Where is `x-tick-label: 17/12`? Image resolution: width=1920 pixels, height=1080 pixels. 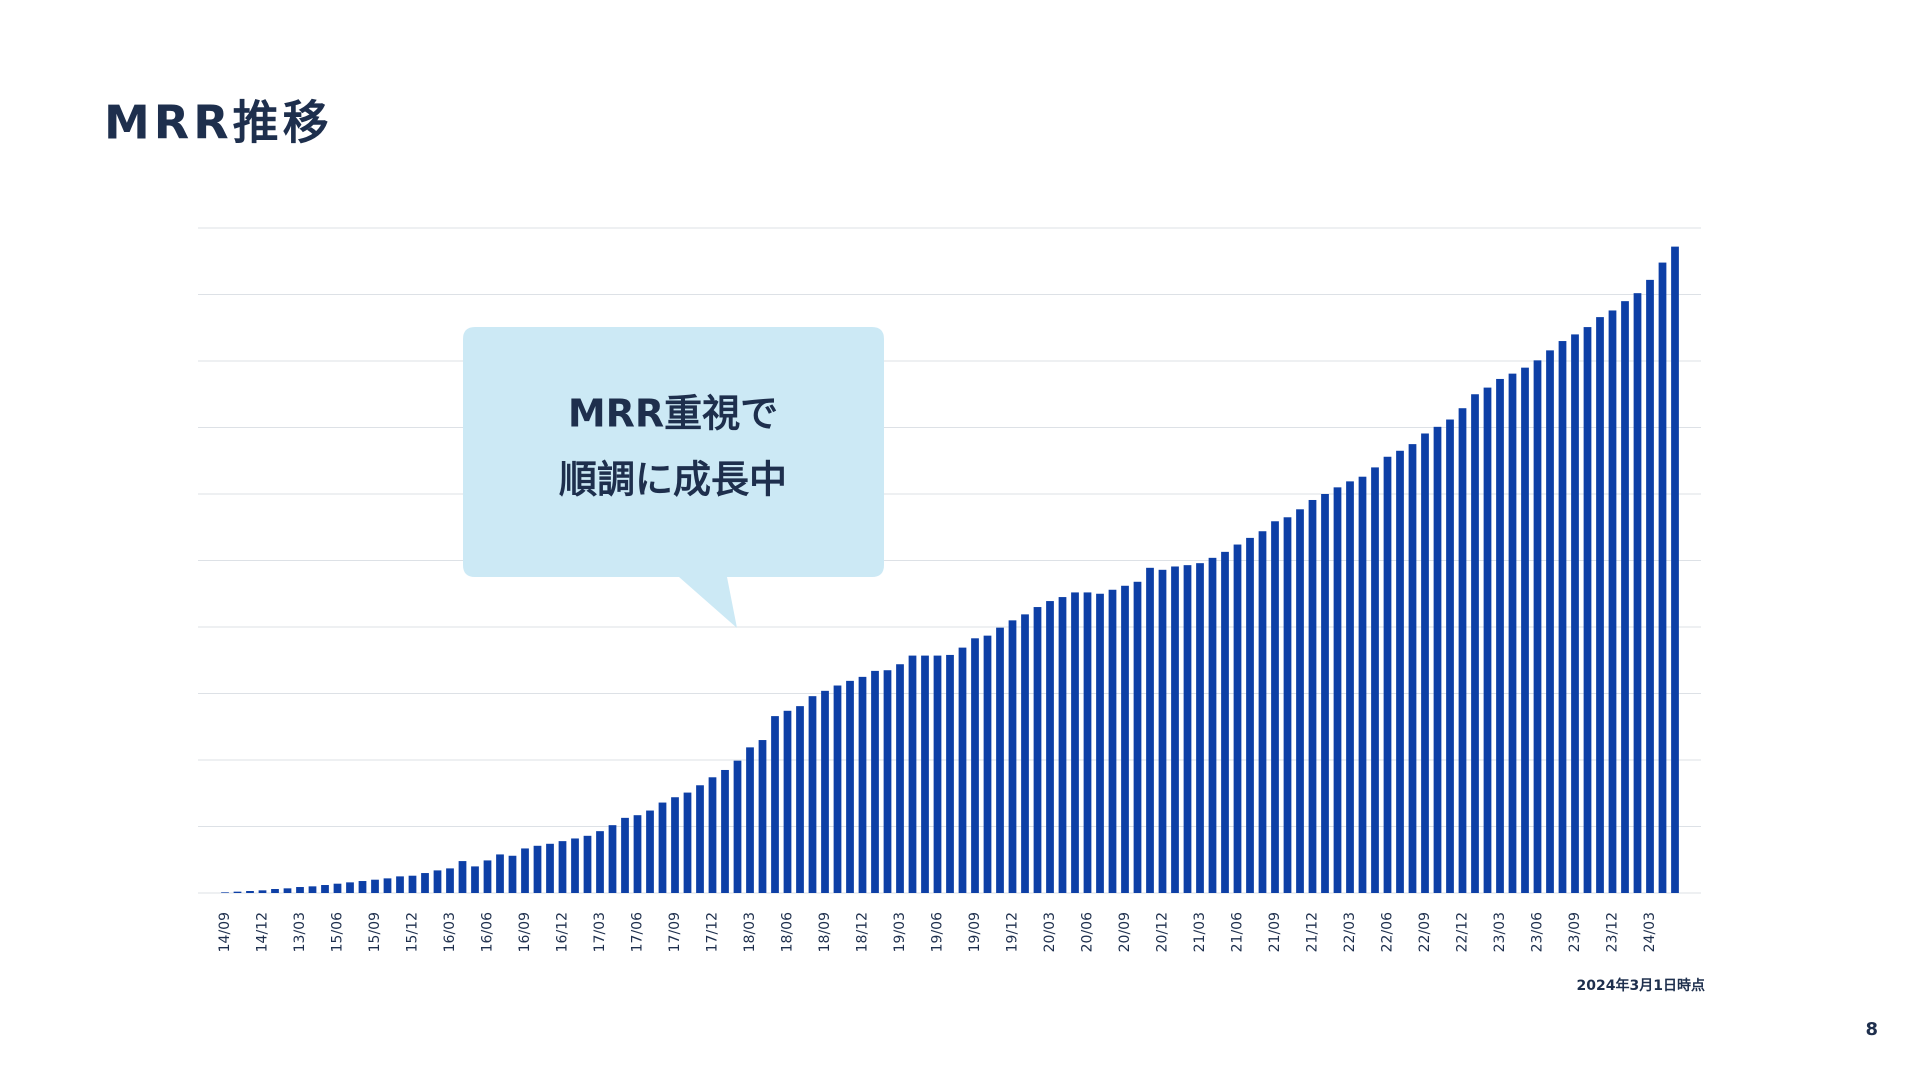 x-tick-label: 17/12 is located at coordinates (713, 932).